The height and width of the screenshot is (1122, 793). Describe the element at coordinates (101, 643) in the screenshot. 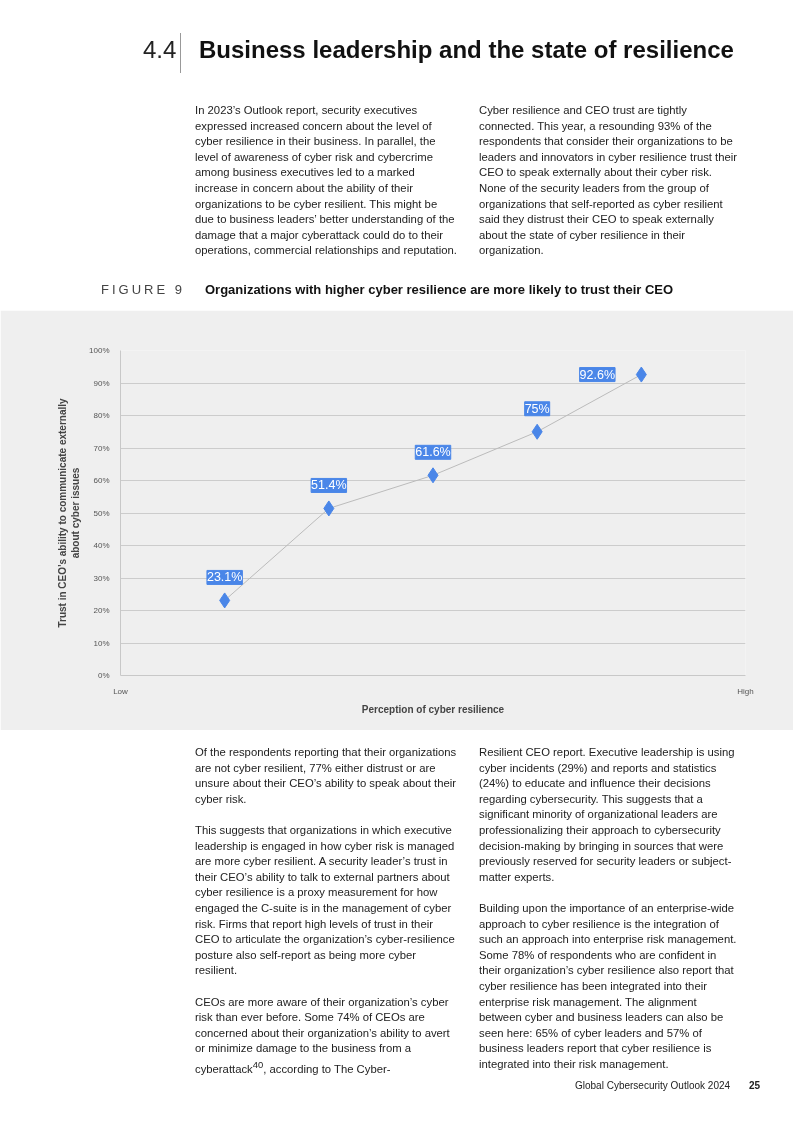

I see `y-tick-label: 10%` at that location.